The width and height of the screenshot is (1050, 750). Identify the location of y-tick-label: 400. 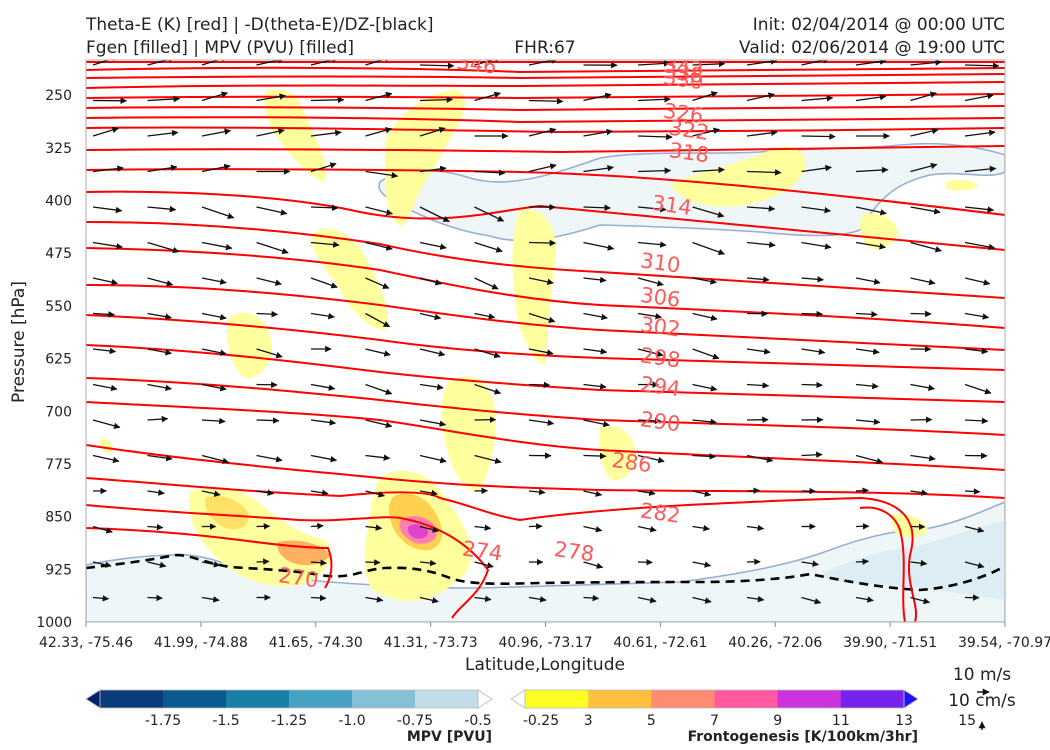
(58, 202).